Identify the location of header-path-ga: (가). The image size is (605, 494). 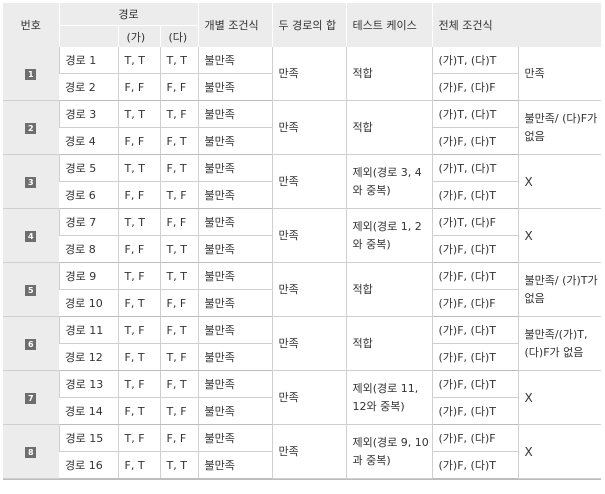
(138, 36).